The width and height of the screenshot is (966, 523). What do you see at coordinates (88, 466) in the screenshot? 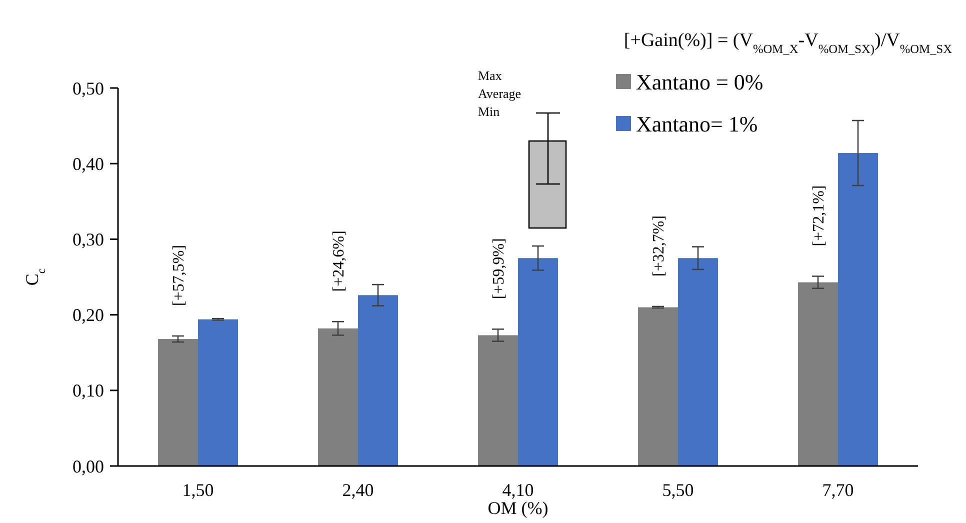
I see `y-tick-label: 0,00` at bounding box center [88, 466].